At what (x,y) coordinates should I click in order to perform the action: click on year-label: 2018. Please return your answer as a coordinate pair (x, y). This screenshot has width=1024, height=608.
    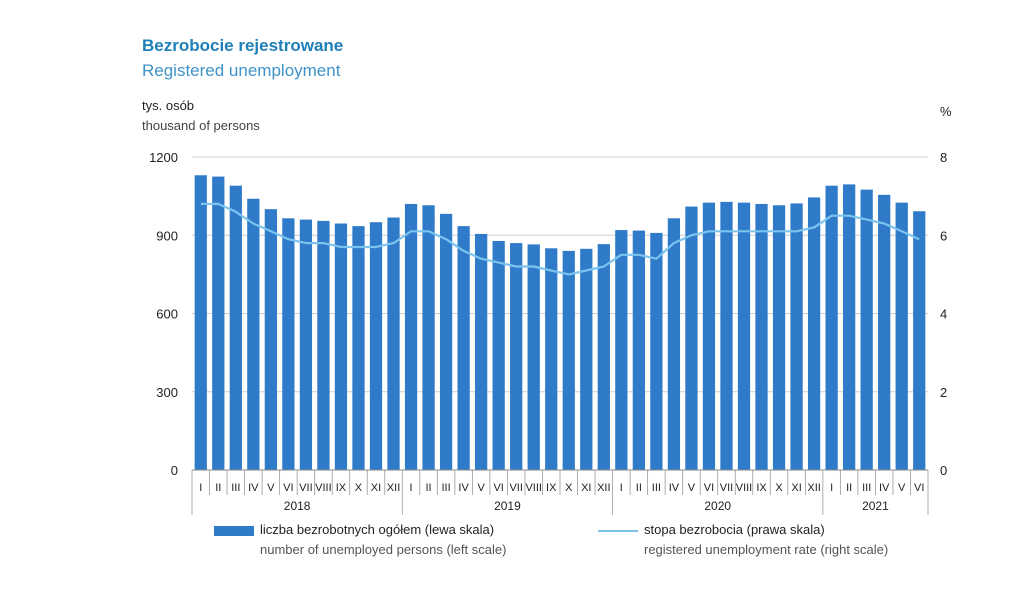
    Looking at the image, I should click on (297, 506).